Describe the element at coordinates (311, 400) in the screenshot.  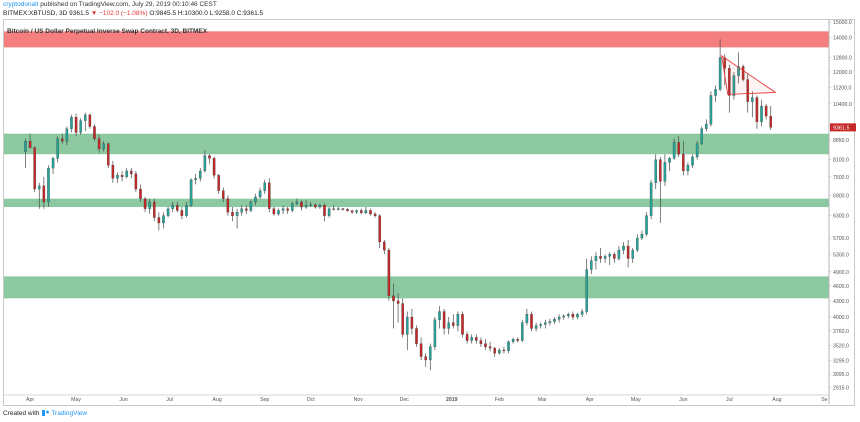
I see `time-axis-label: Oct` at that location.